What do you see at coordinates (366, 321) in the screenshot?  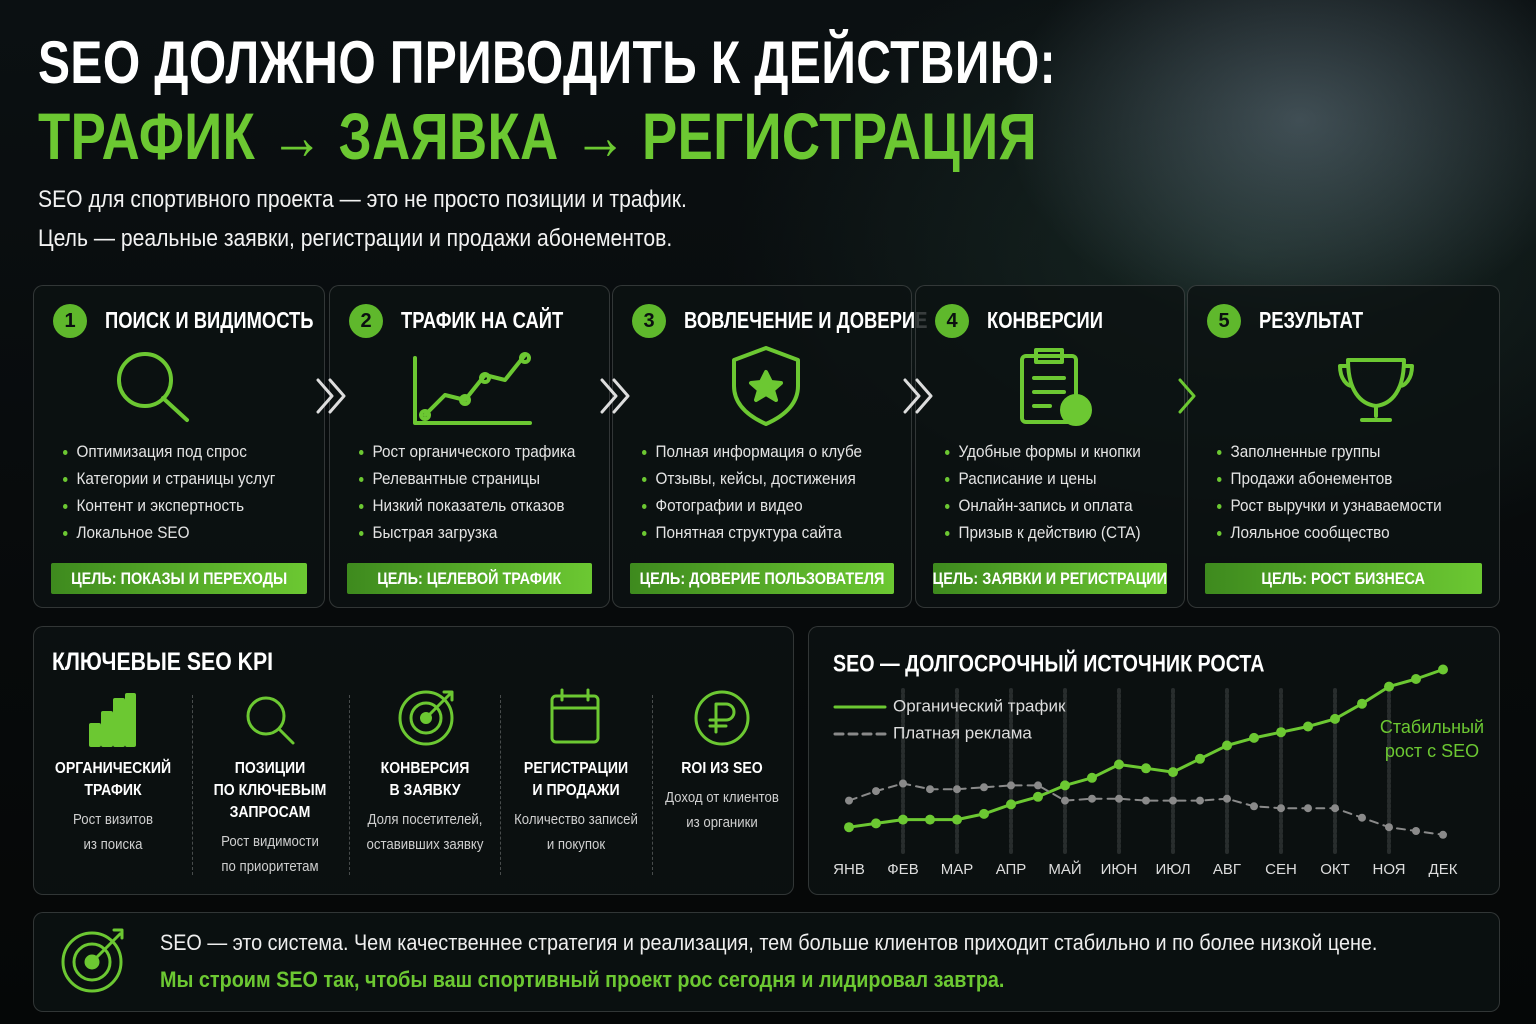 I see `step-number: 2` at bounding box center [366, 321].